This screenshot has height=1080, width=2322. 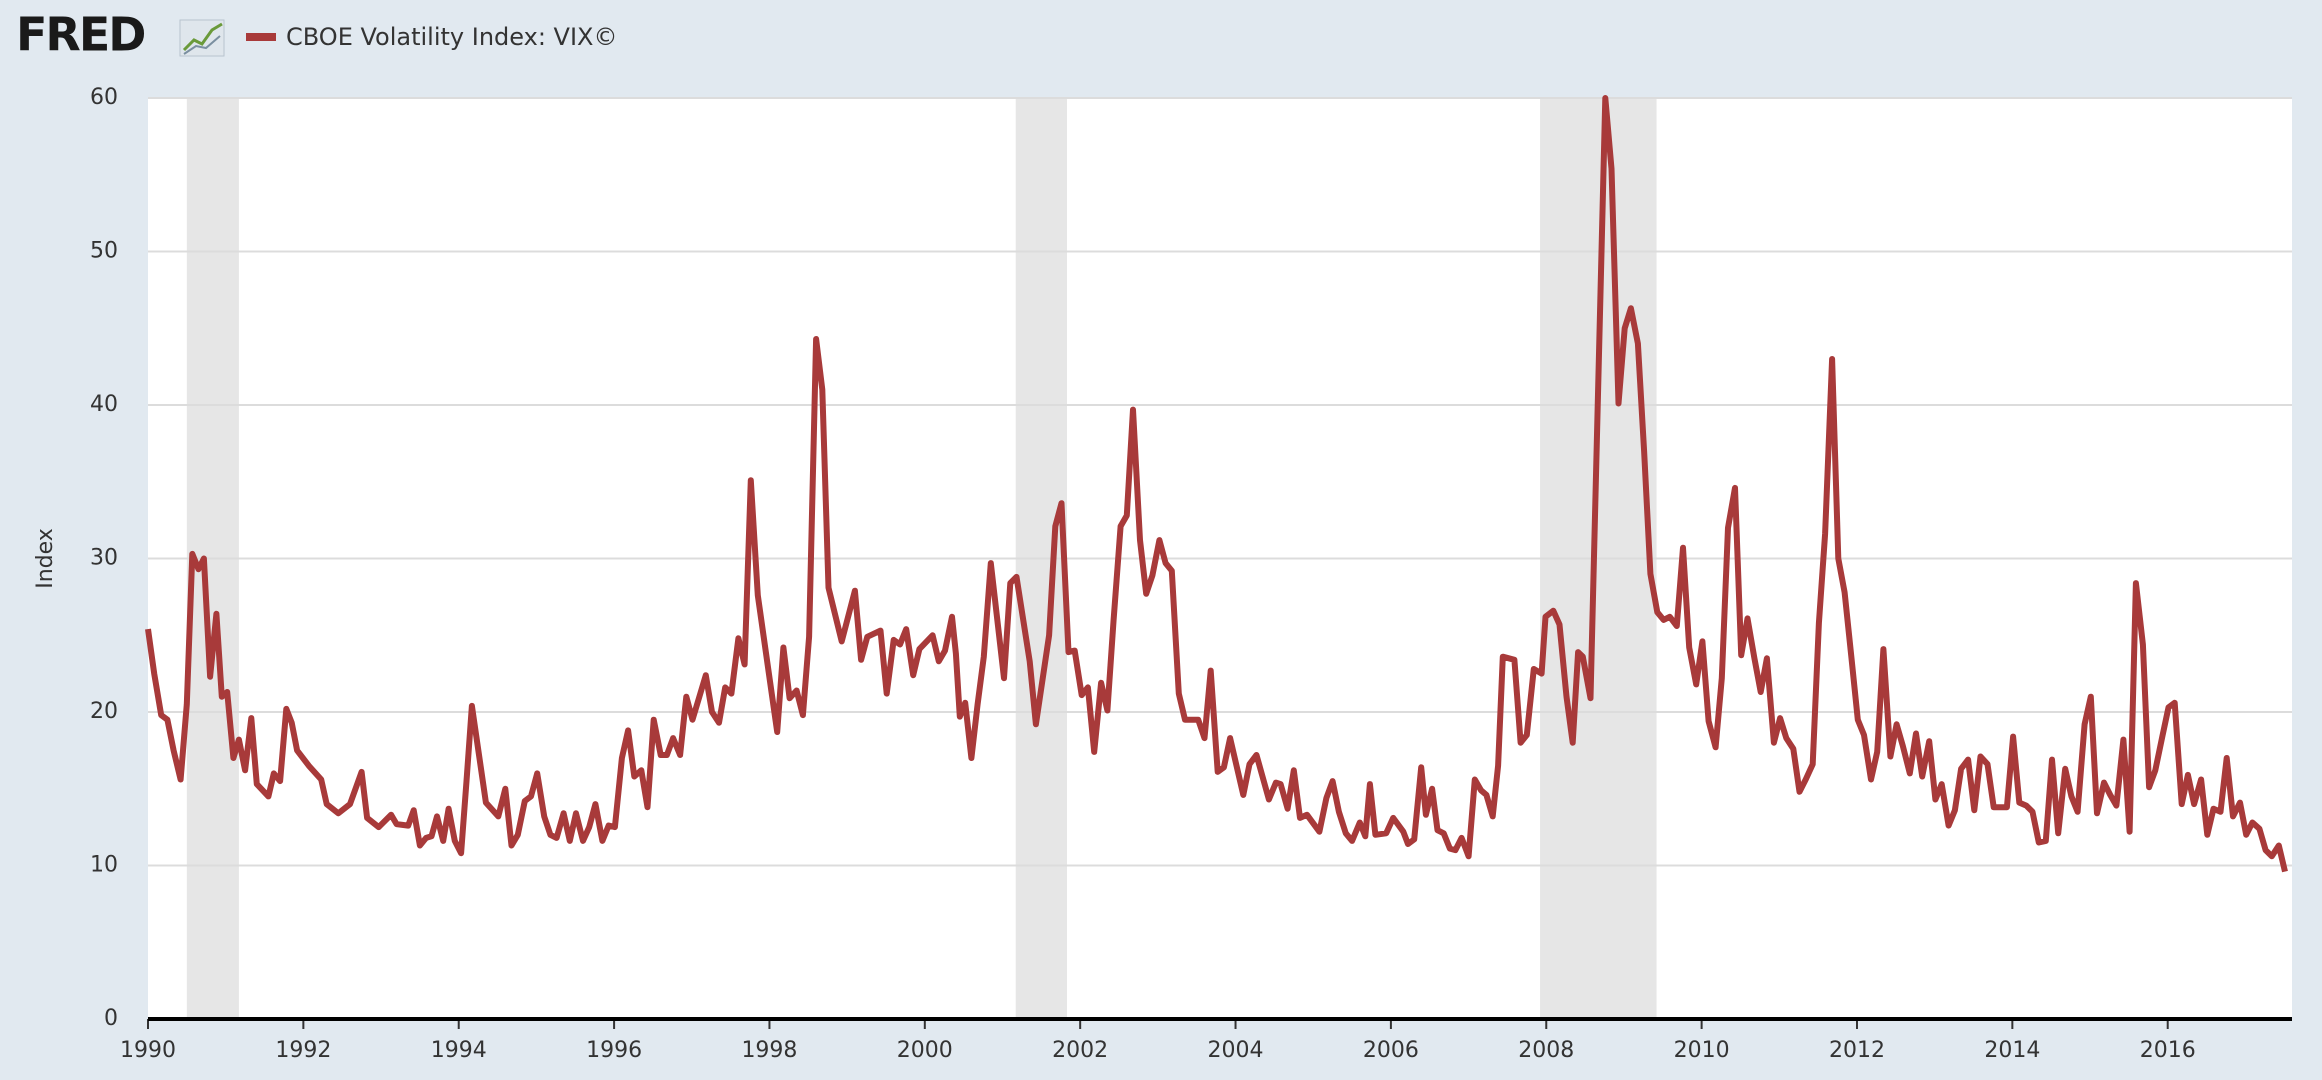 What do you see at coordinates (459, 1050) in the screenshot?
I see `x-tick-label: 1994` at bounding box center [459, 1050].